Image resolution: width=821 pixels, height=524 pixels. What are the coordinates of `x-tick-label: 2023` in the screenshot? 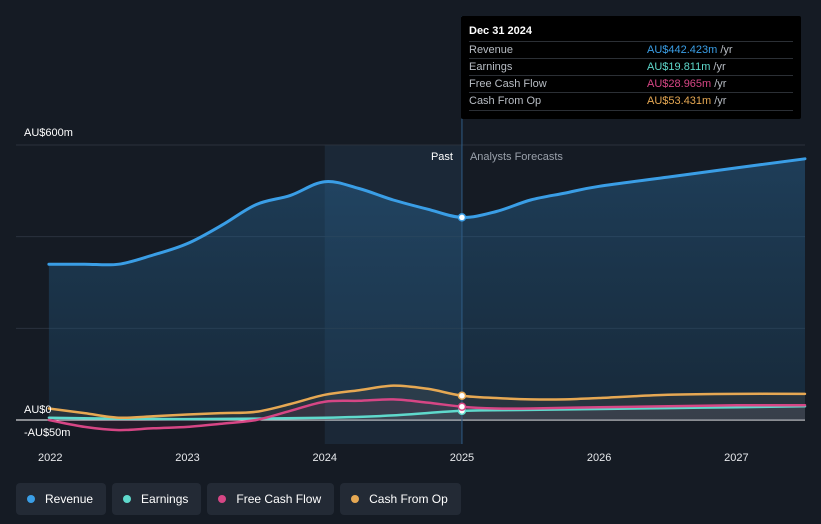 It's located at (187, 458).